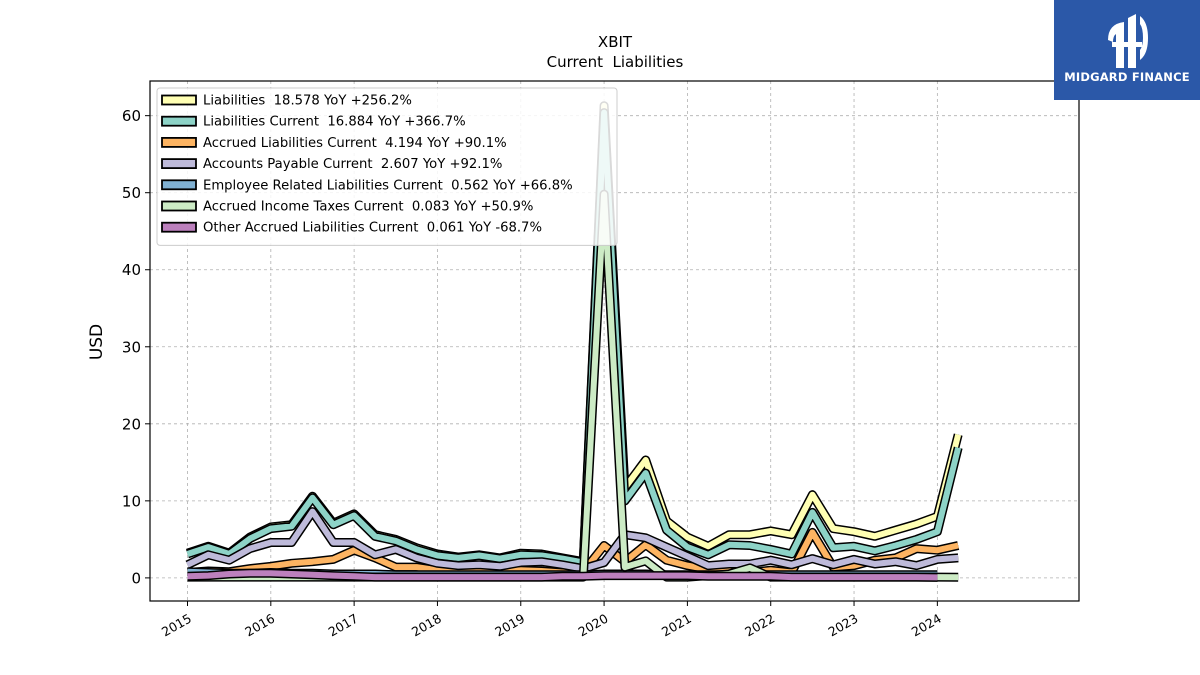 Image resolution: width=1200 pixels, height=675 pixels. I want to click on legend-entry: Liabilities 18.578 YoY +256.2%, so click(307, 101).